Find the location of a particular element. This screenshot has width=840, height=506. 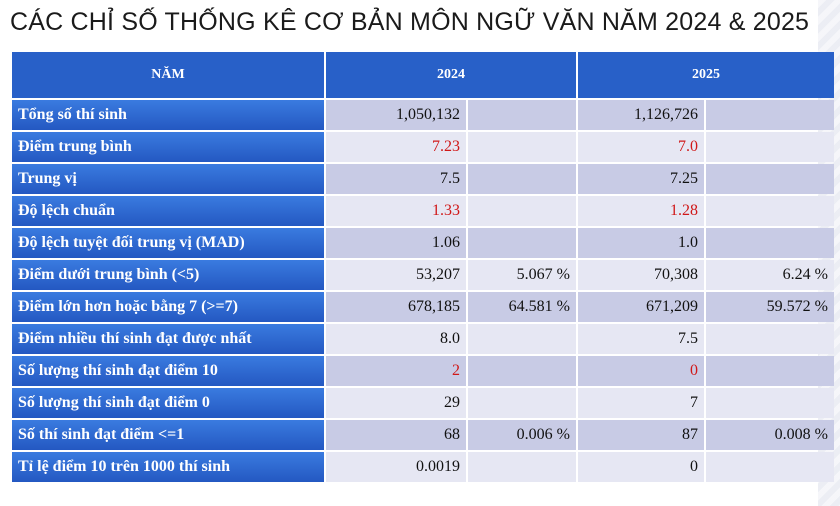

header-year-label: NĂM is located at coordinates (168, 75).